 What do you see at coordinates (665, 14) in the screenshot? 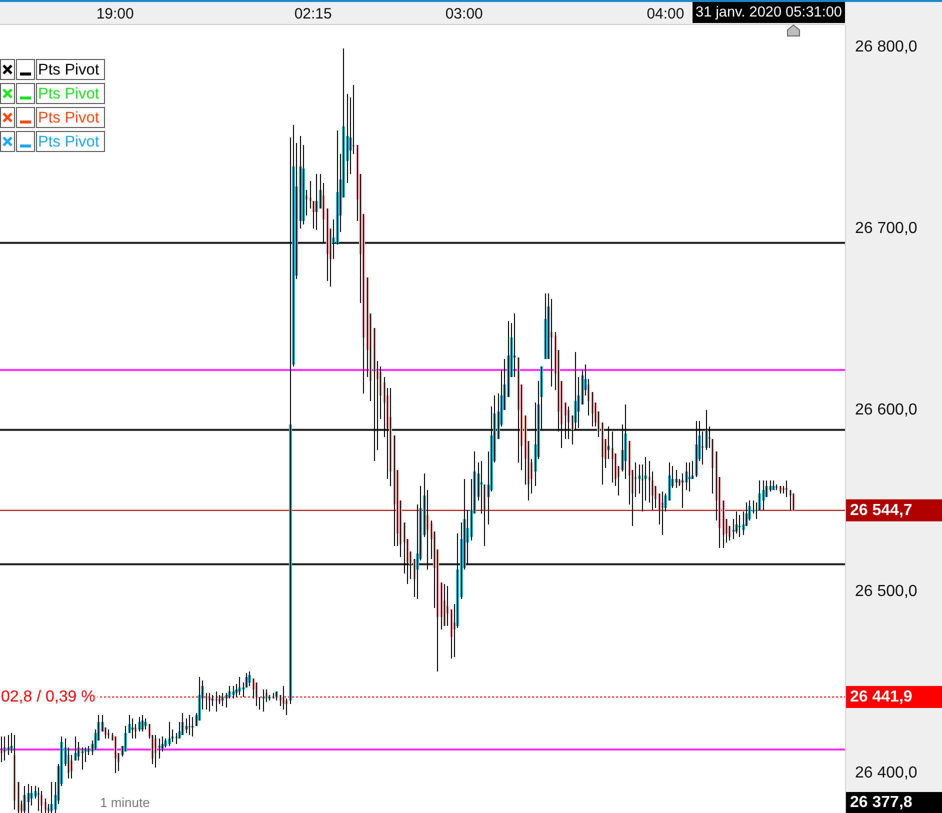
I see `x-tick-label: 04:00` at bounding box center [665, 14].